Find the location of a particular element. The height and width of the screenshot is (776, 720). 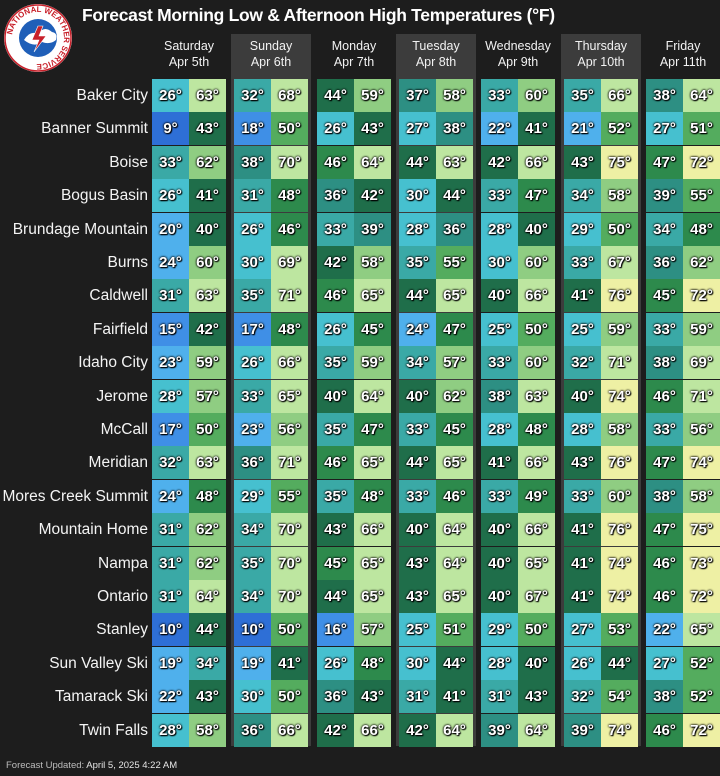

high-temp-cell: 63° is located at coordinates (207, 462).